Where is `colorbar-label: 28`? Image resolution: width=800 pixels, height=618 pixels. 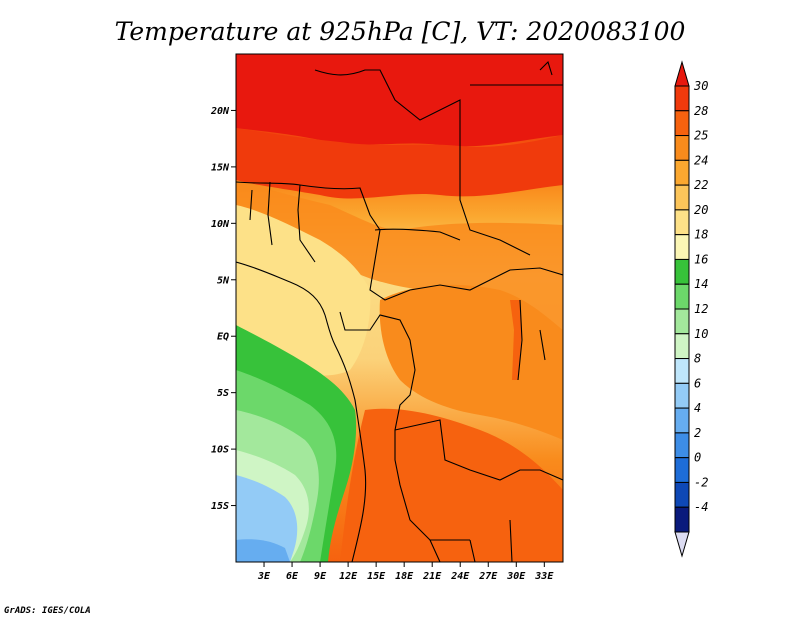
colorbar-label: 28 is located at coordinates (701, 111).